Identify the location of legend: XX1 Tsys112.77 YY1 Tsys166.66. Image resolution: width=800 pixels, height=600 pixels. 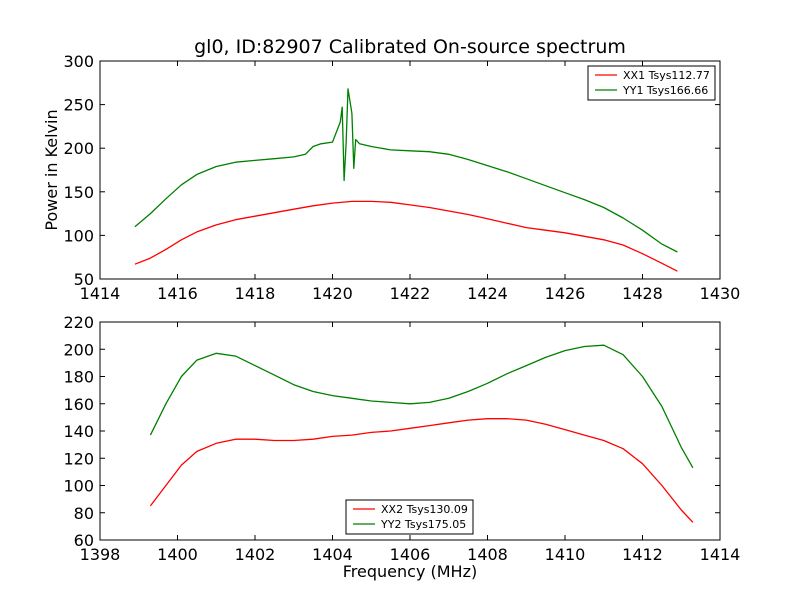
(651, 83).